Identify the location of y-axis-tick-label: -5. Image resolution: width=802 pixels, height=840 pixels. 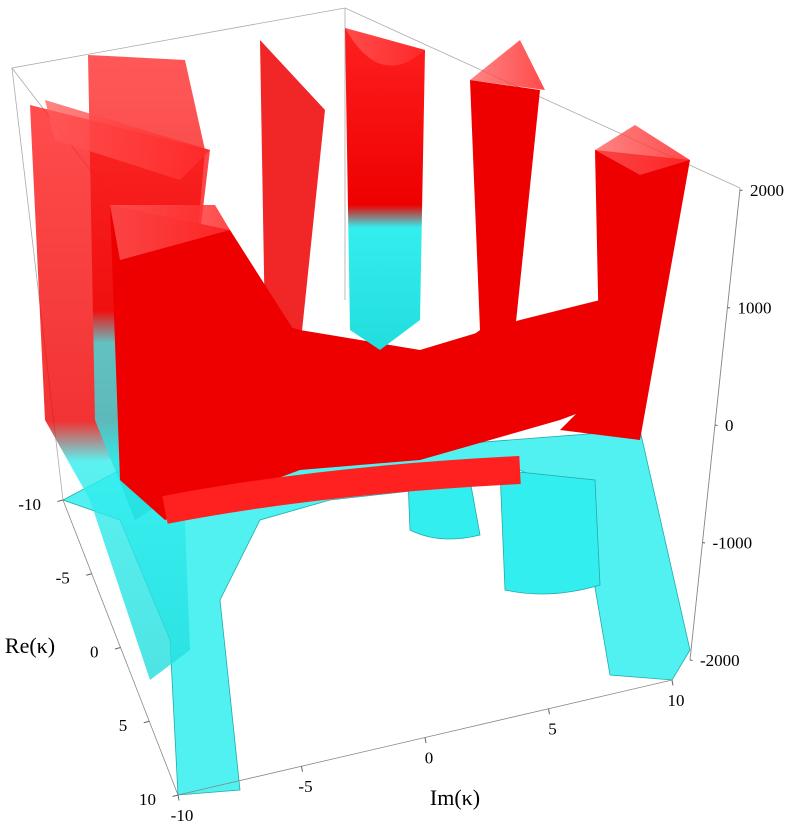
(63, 578).